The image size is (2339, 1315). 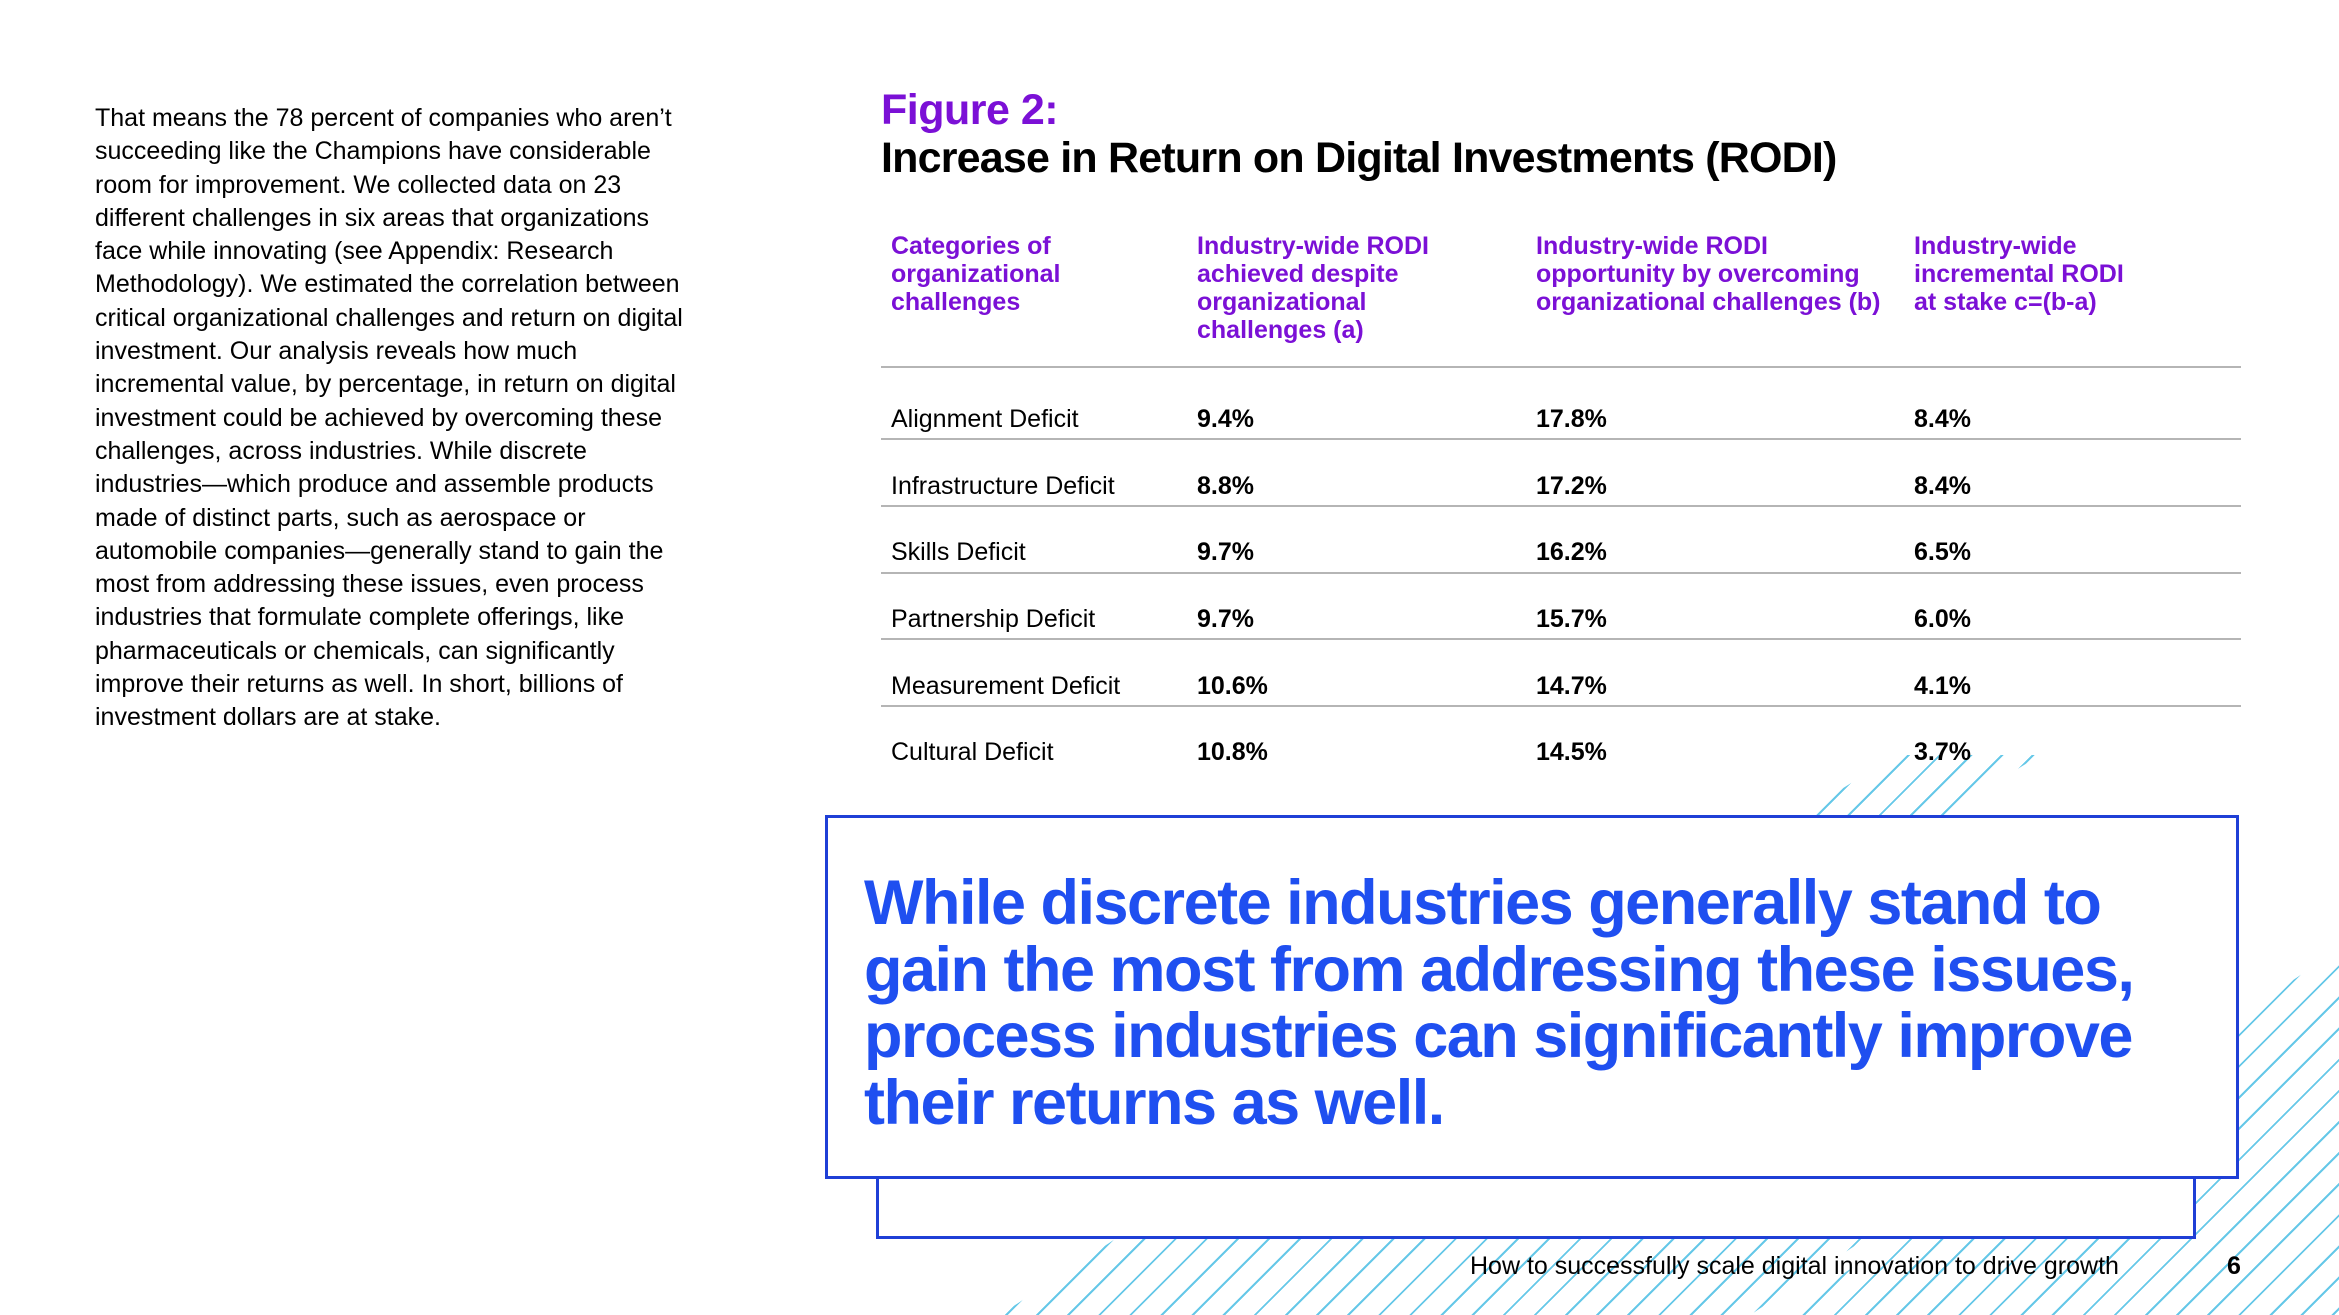 I want to click on row-value-c: 6.0%, so click(x=1942, y=619).